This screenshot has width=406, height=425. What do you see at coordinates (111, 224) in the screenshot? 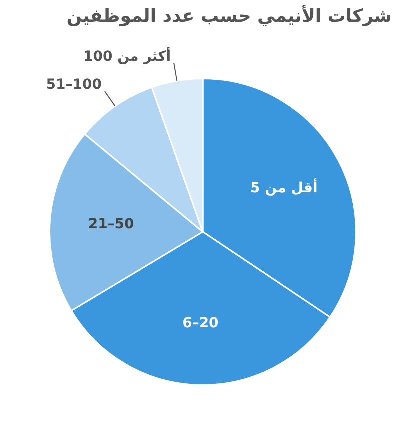
I see `slice-label: 21–50` at bounding box center [111, 224].